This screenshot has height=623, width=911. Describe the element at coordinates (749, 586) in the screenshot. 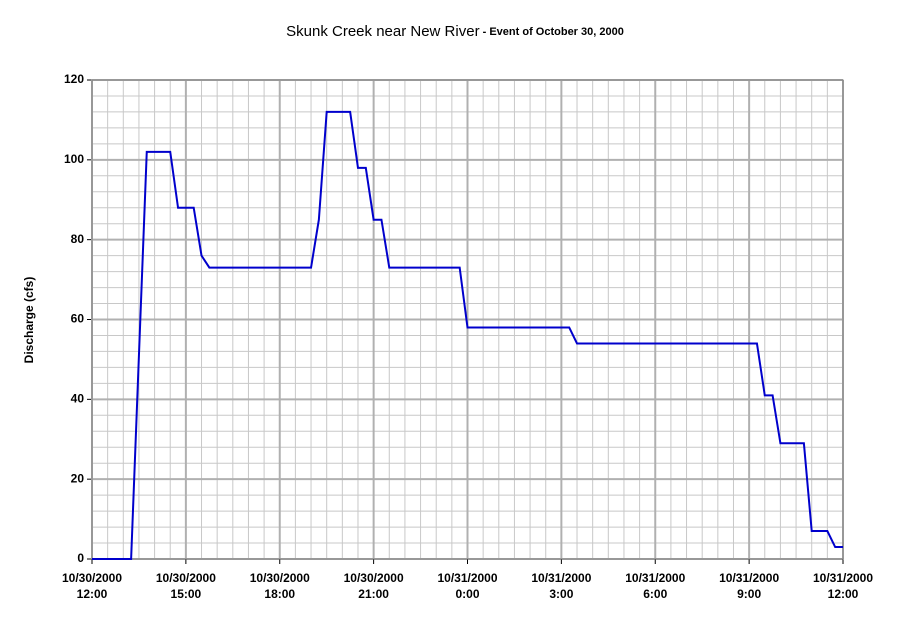

I see `x-tick-label: 10/31/2000 9:00` at that location.